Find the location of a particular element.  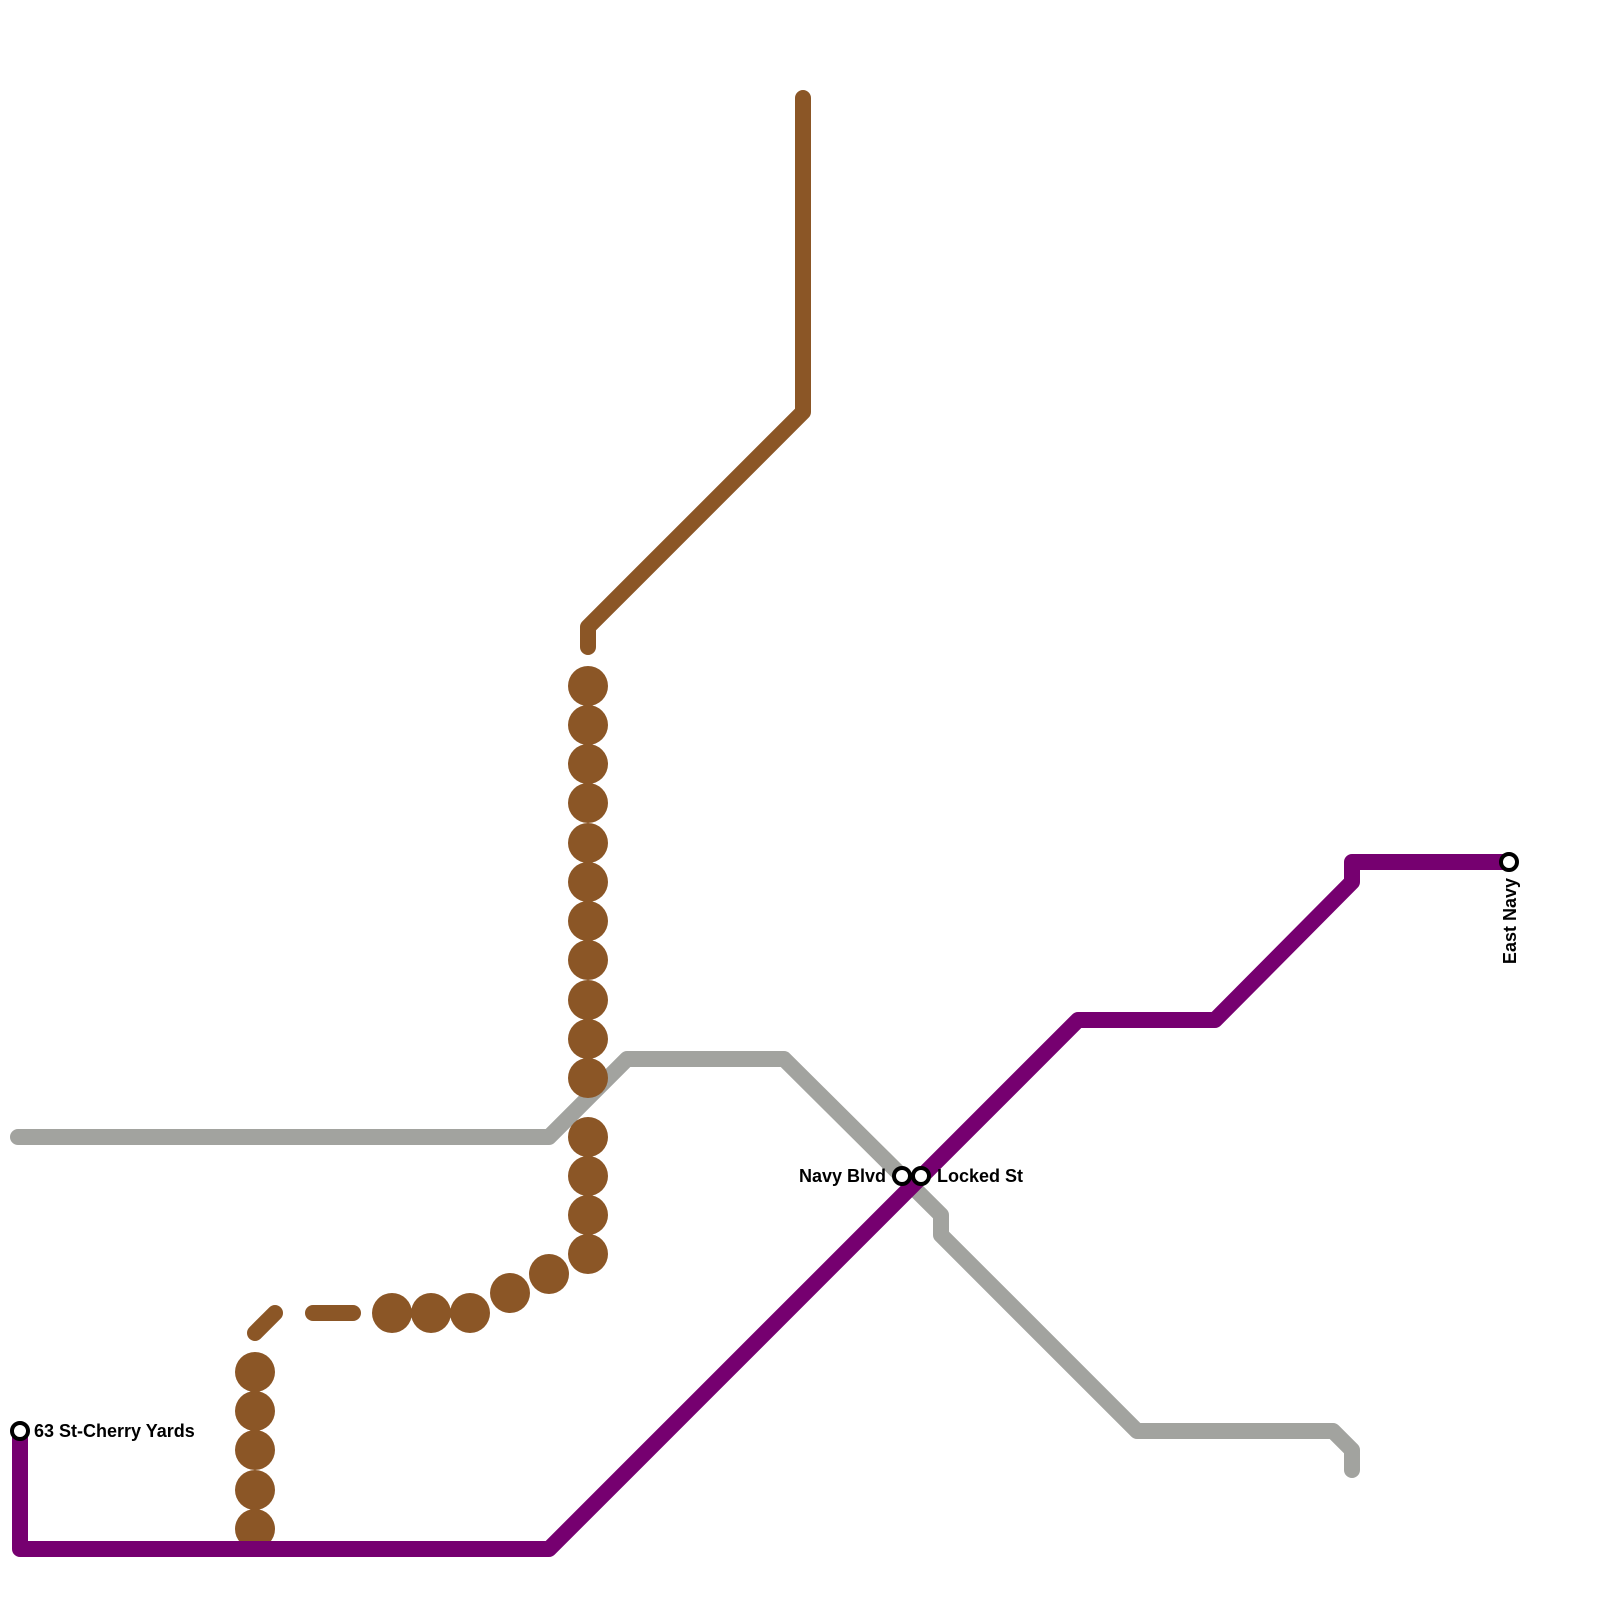

brown-dots is located at coordinates (421, 1107).